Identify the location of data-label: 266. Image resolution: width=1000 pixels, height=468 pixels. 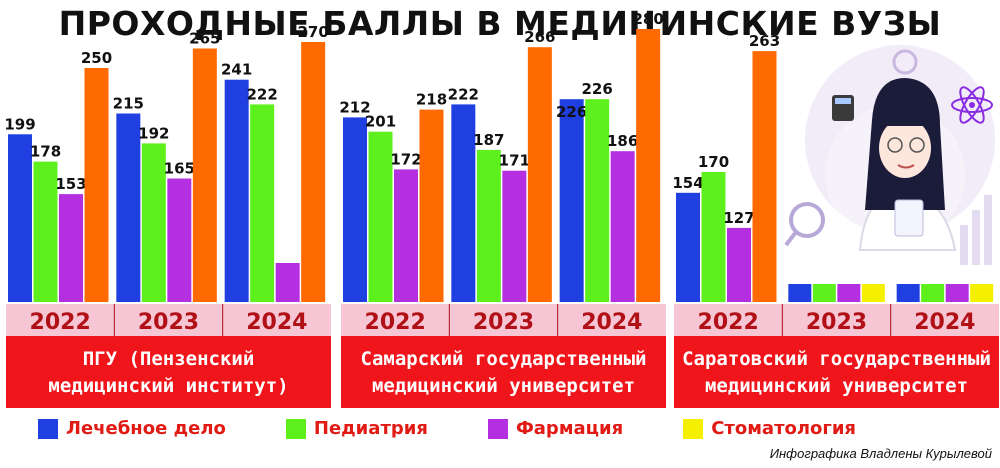
(539, 37).